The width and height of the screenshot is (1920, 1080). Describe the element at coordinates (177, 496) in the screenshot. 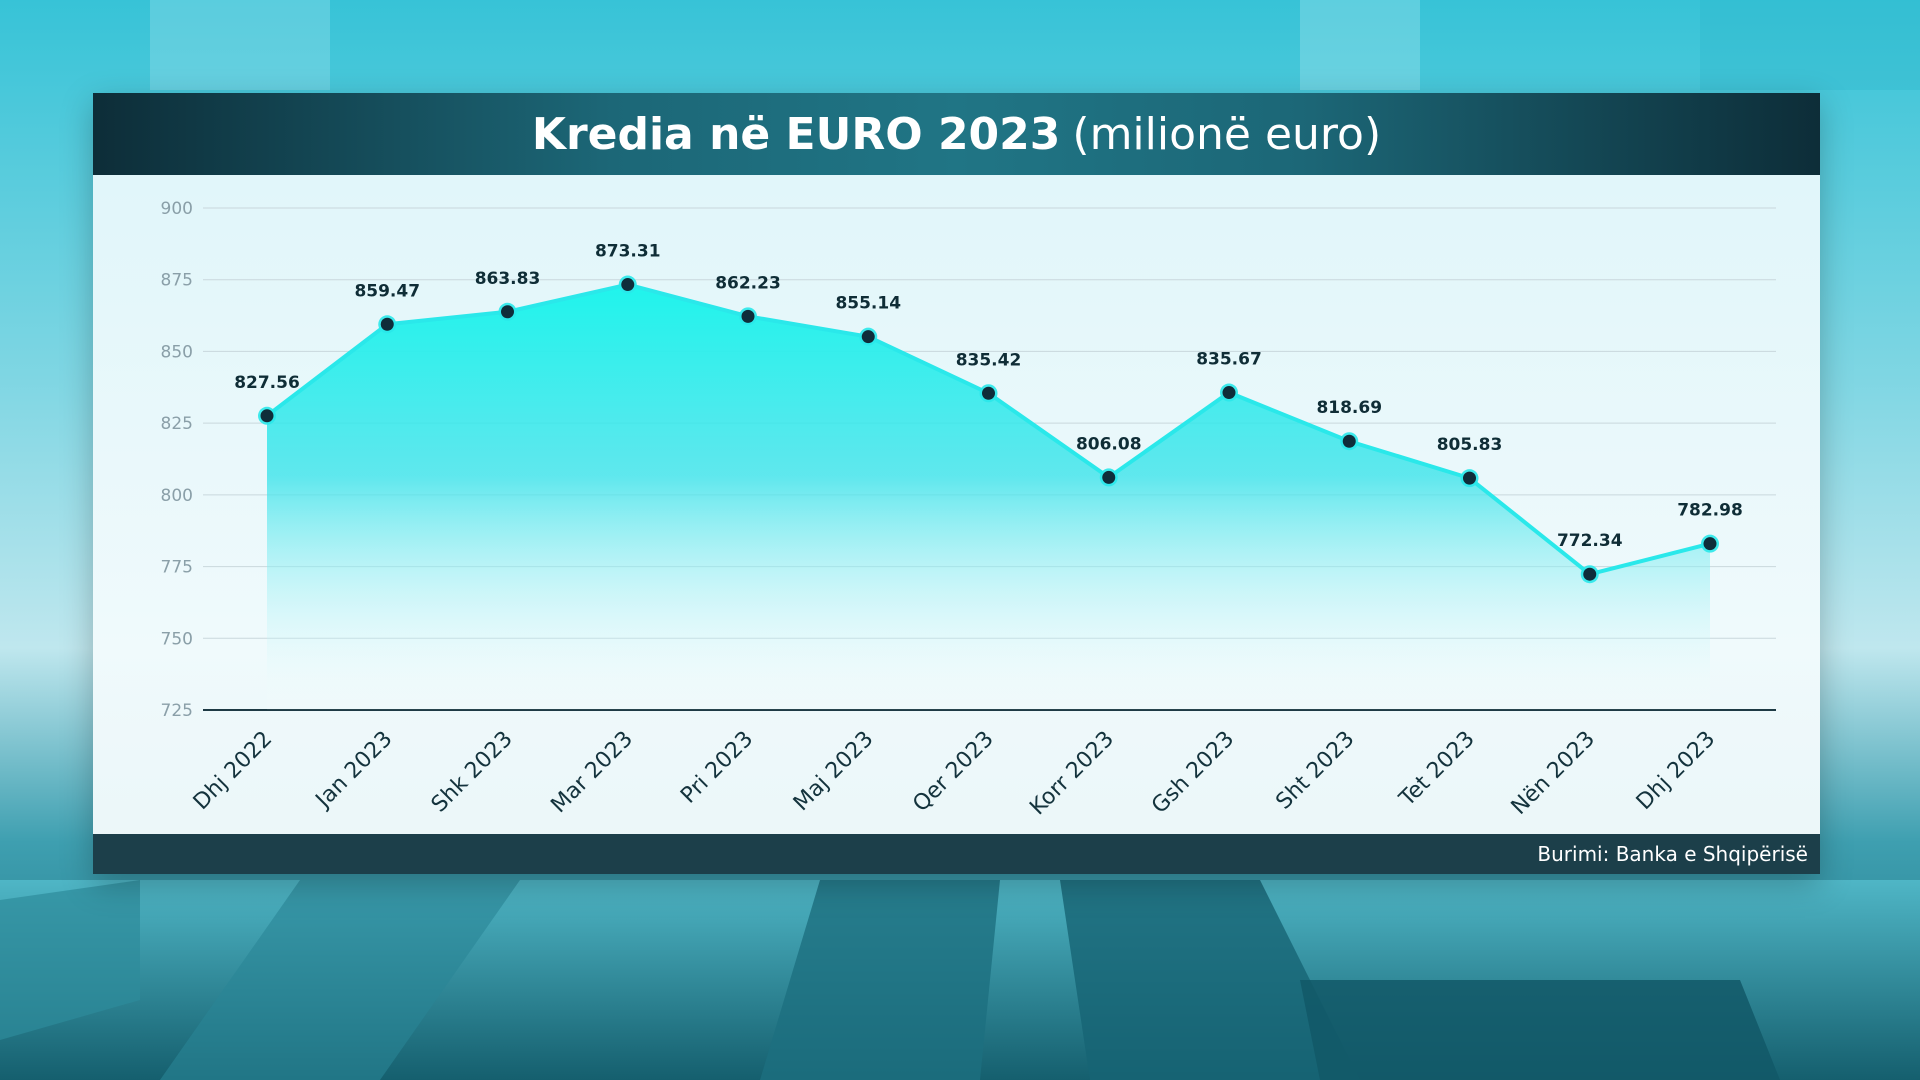

I see `y-tick-label: 800` at that location.